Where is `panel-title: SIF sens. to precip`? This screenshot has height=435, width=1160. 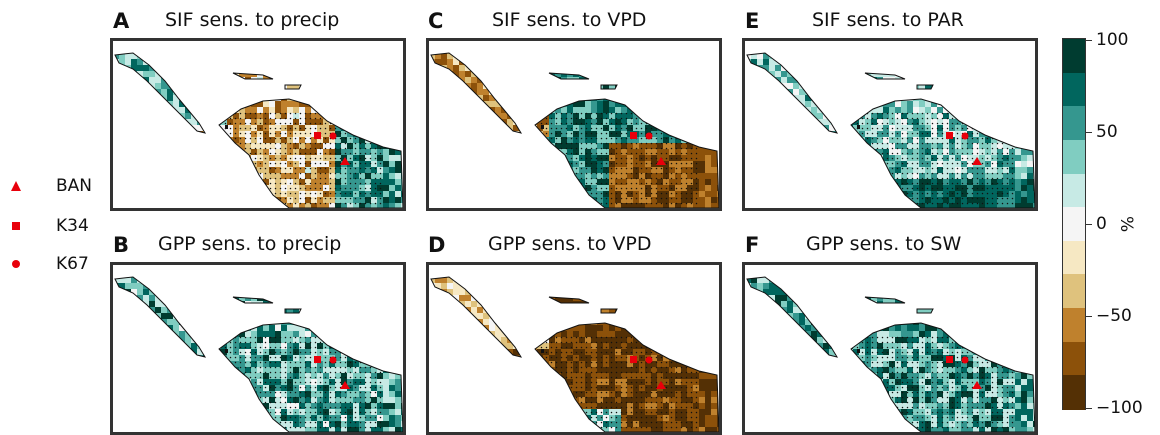
panel-title: SIF sens. to precip is located at coordinates (252, 20).